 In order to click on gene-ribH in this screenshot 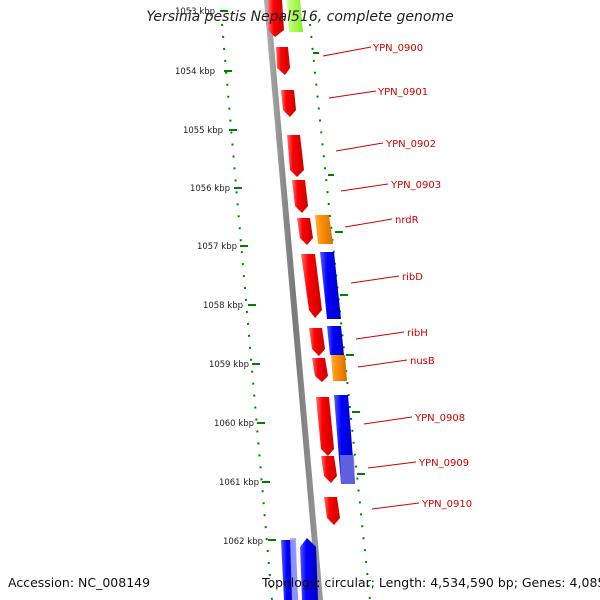, I will do `click(335, 340)`.